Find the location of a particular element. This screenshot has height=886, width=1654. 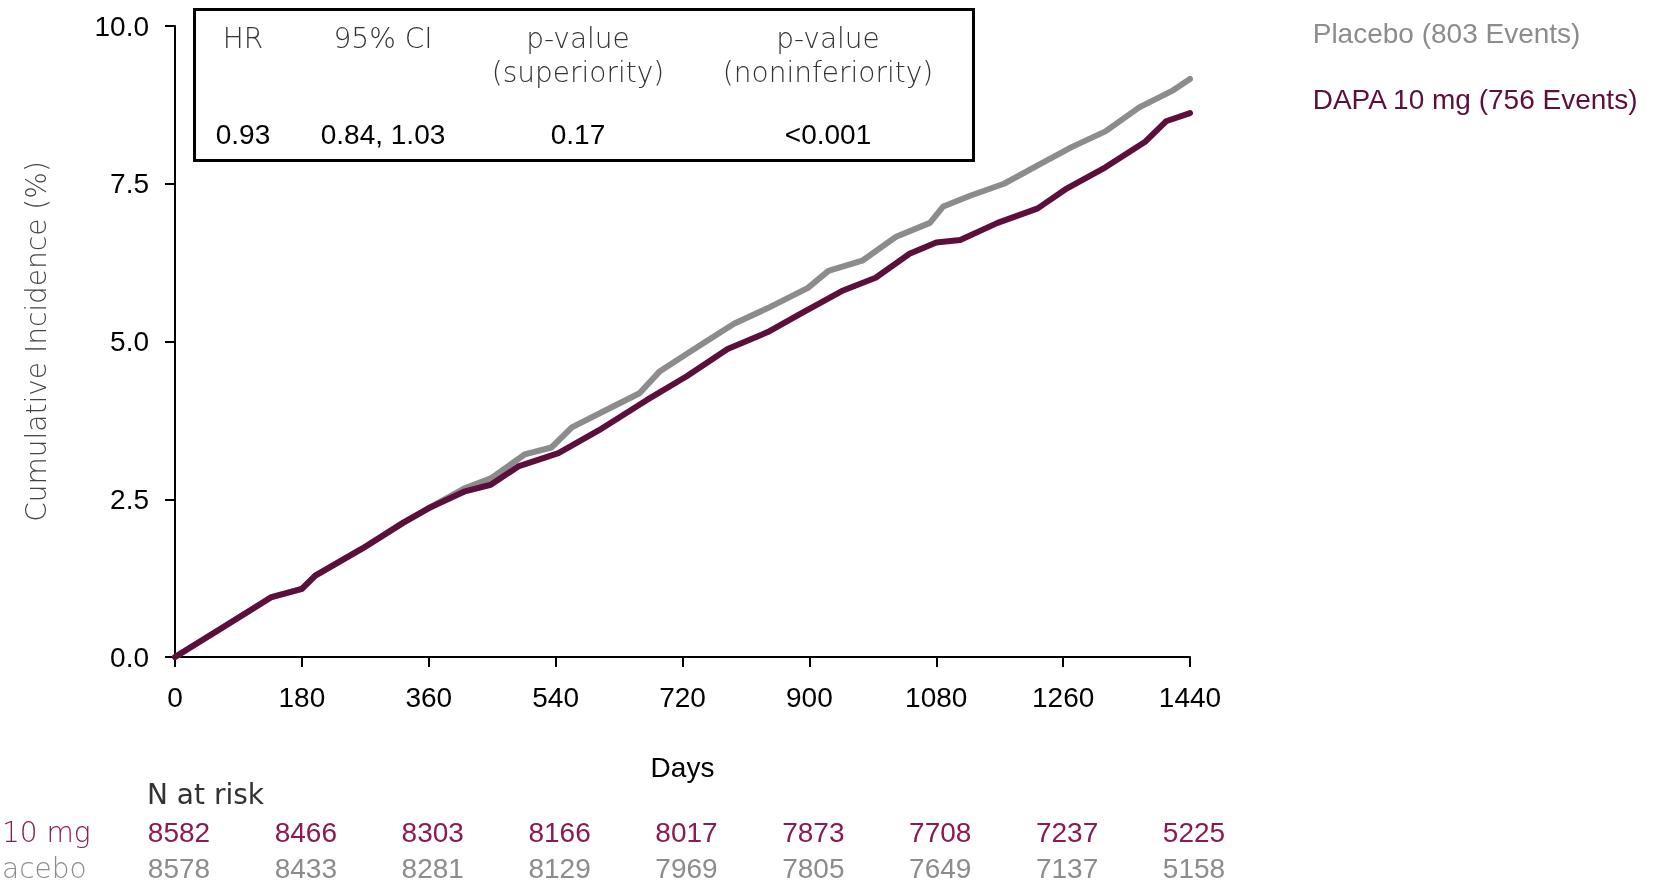

annotation: <0.001 is located at coordinates (828, 135).